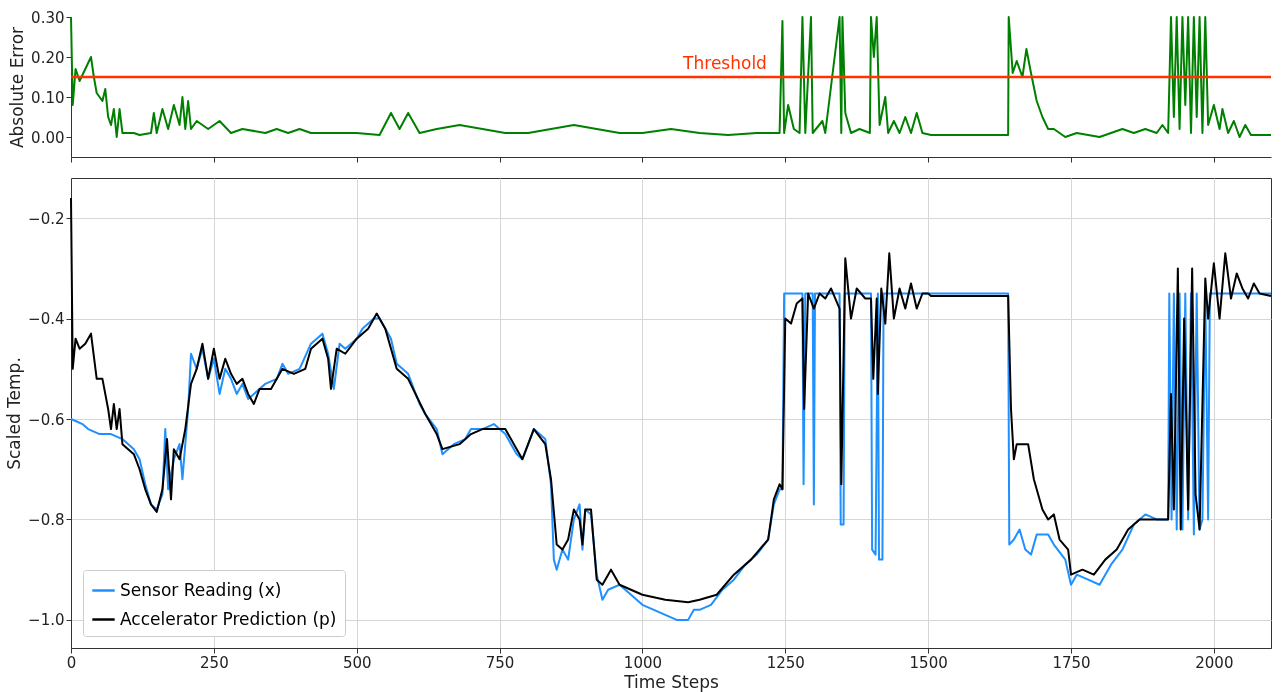 This screenshot has height=692, width=1288. I want to click on x-tick-label: 0, so click(71, 662).